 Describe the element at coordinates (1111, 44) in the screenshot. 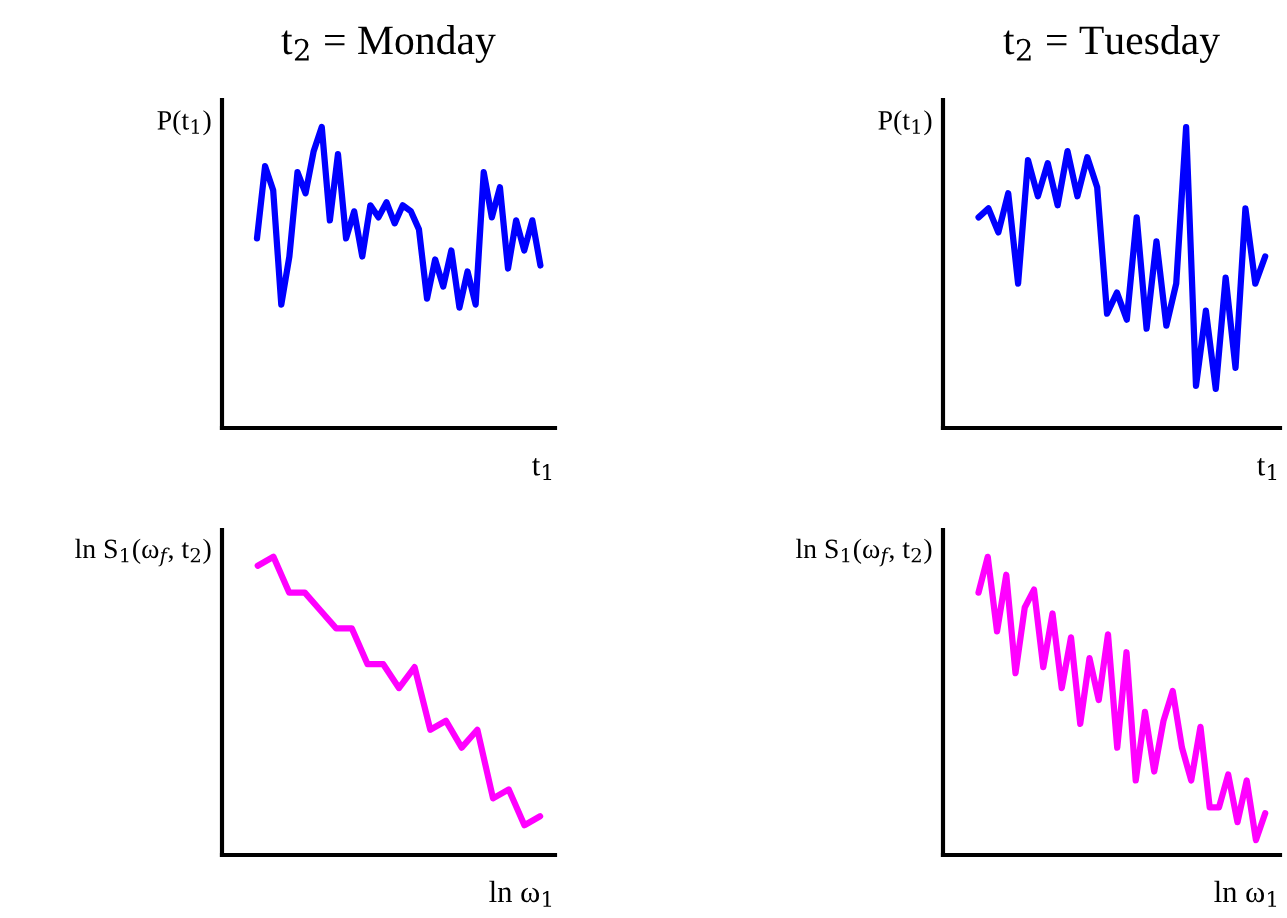

I see `chart-title: t$_{2}$ = Tuesday` at that location.